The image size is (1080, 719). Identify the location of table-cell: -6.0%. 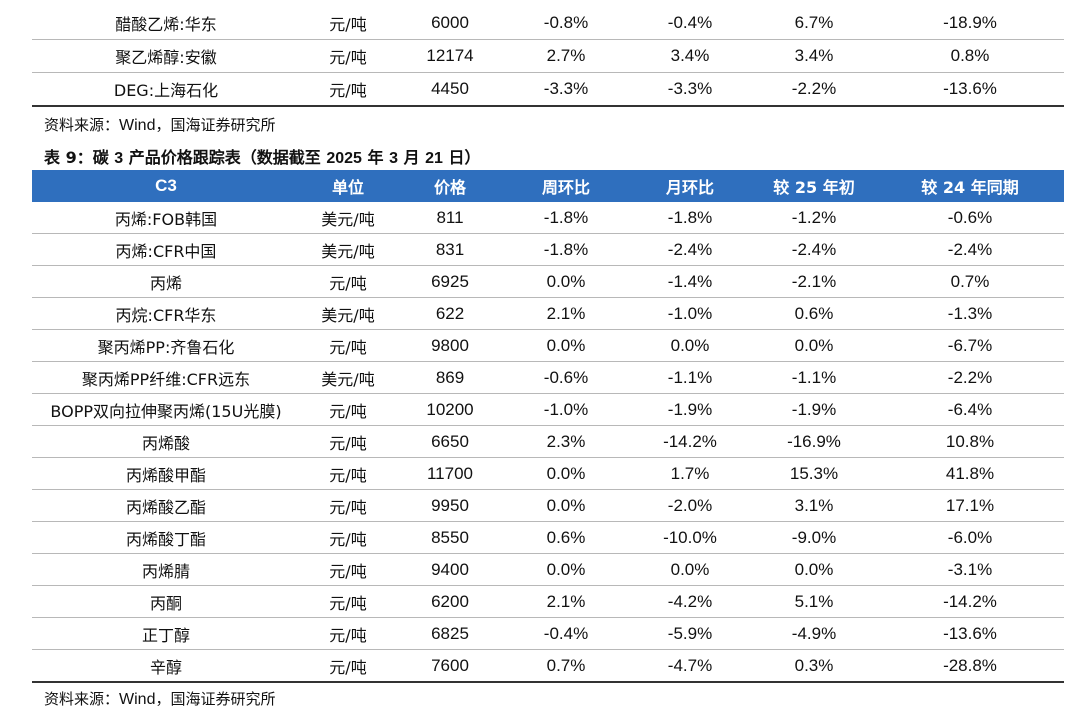
(970, 538).